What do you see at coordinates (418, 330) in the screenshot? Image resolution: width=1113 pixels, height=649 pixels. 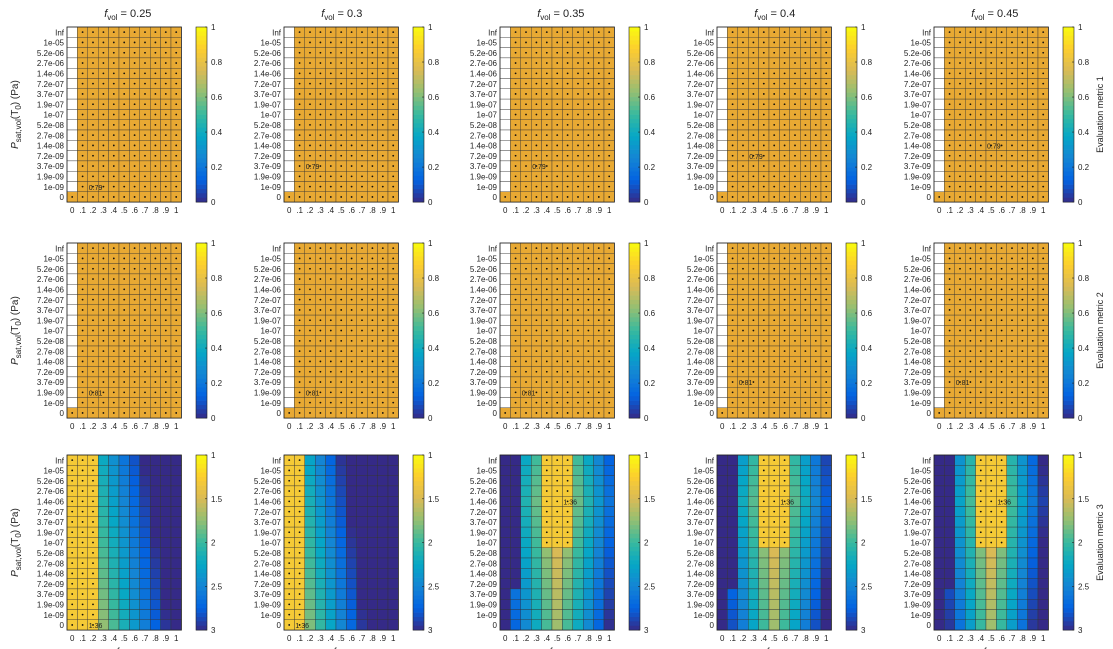 I see `colorbar-frame` at bounding box center [418, 330].